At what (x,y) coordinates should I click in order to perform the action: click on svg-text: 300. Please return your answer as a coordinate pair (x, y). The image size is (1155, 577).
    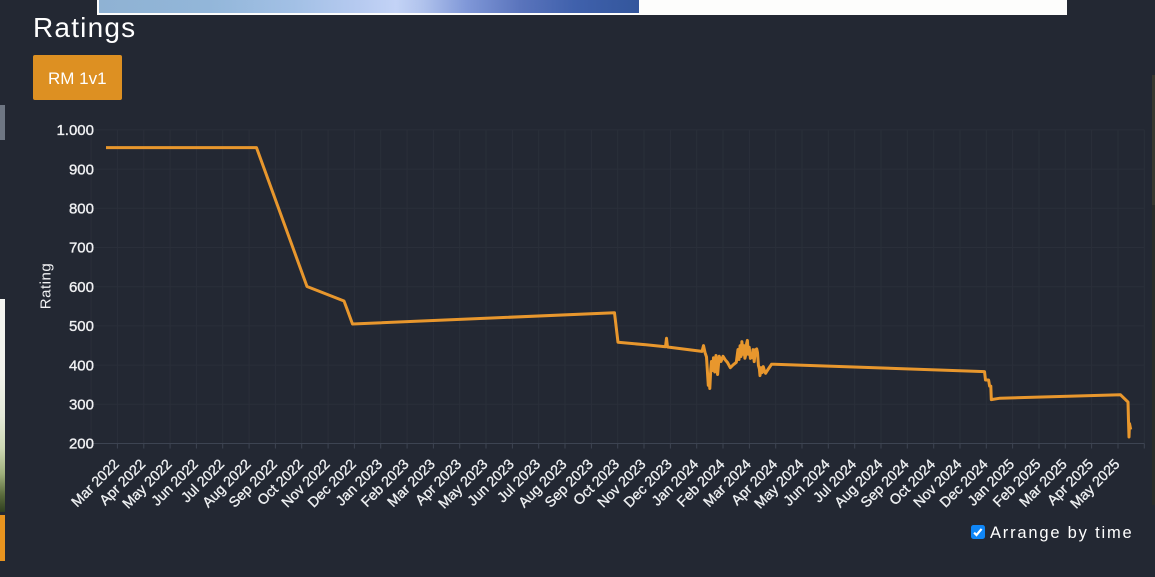
    Looking at the image, I should click on (81, 405).